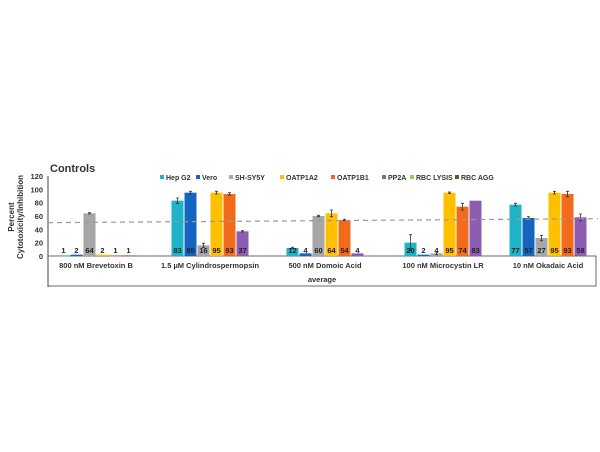  What do you see at coordinates (344, 250) in the screenshot?
I see `data-label: 54` at bounding box center [344, 250].